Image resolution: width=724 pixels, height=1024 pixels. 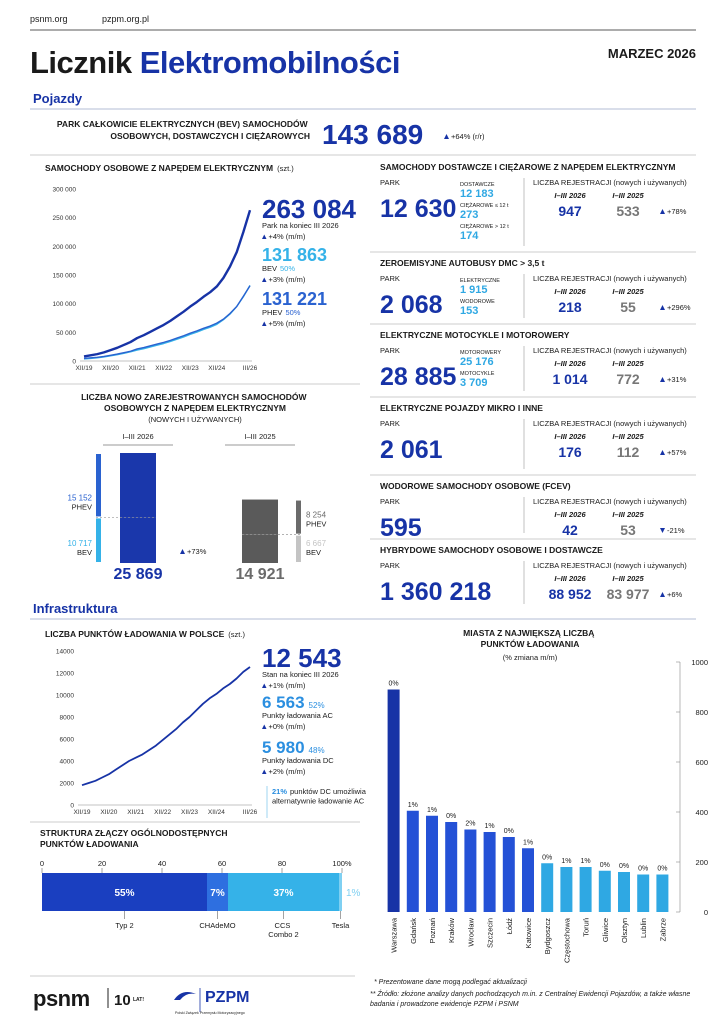 I want to click on change: +31%, so click(x=677, y=379).